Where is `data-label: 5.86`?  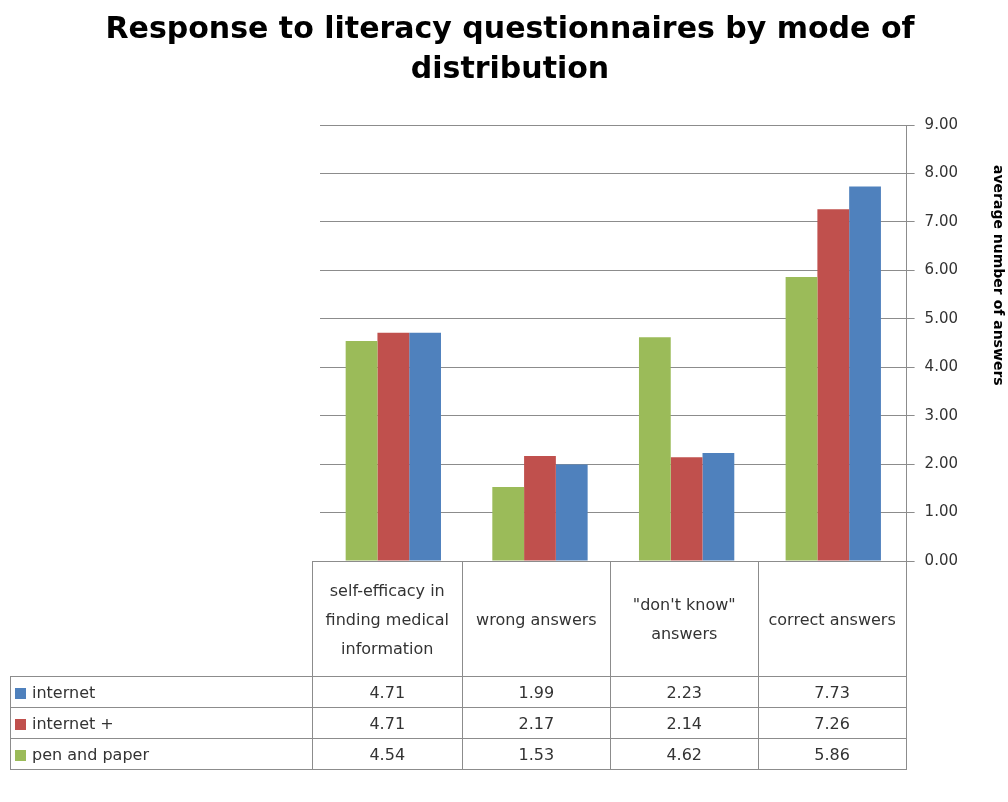 data-label: 5.86 is located at coordinates (832, 754).